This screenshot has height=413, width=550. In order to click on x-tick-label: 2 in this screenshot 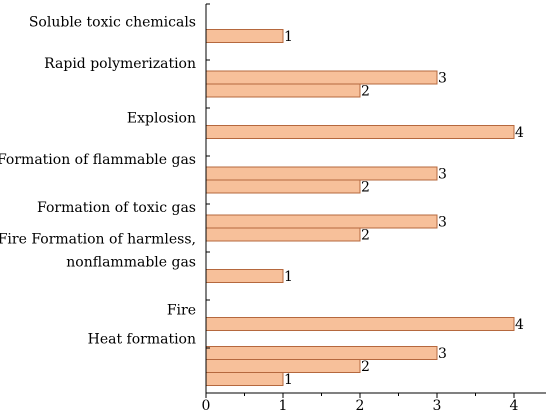, I will do `click(360, 405)`.